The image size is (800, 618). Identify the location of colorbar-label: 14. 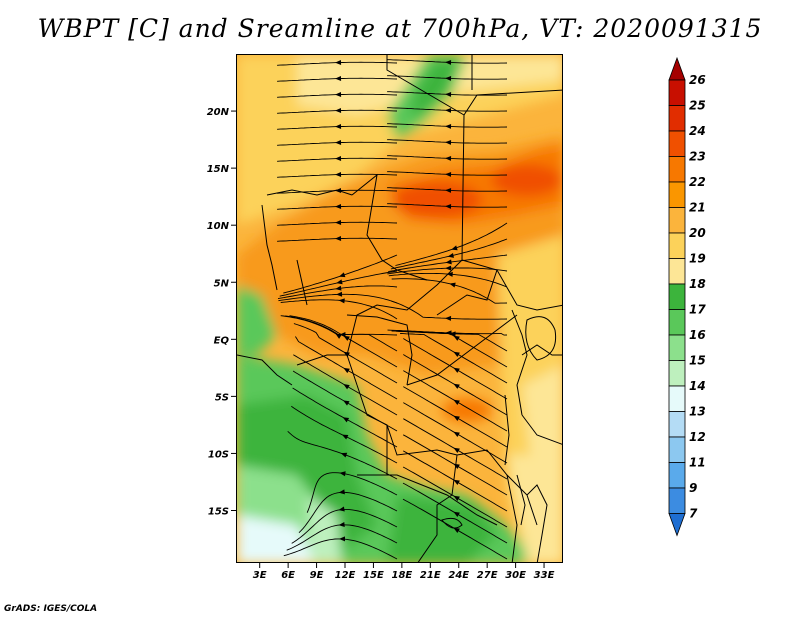
(697, 386).